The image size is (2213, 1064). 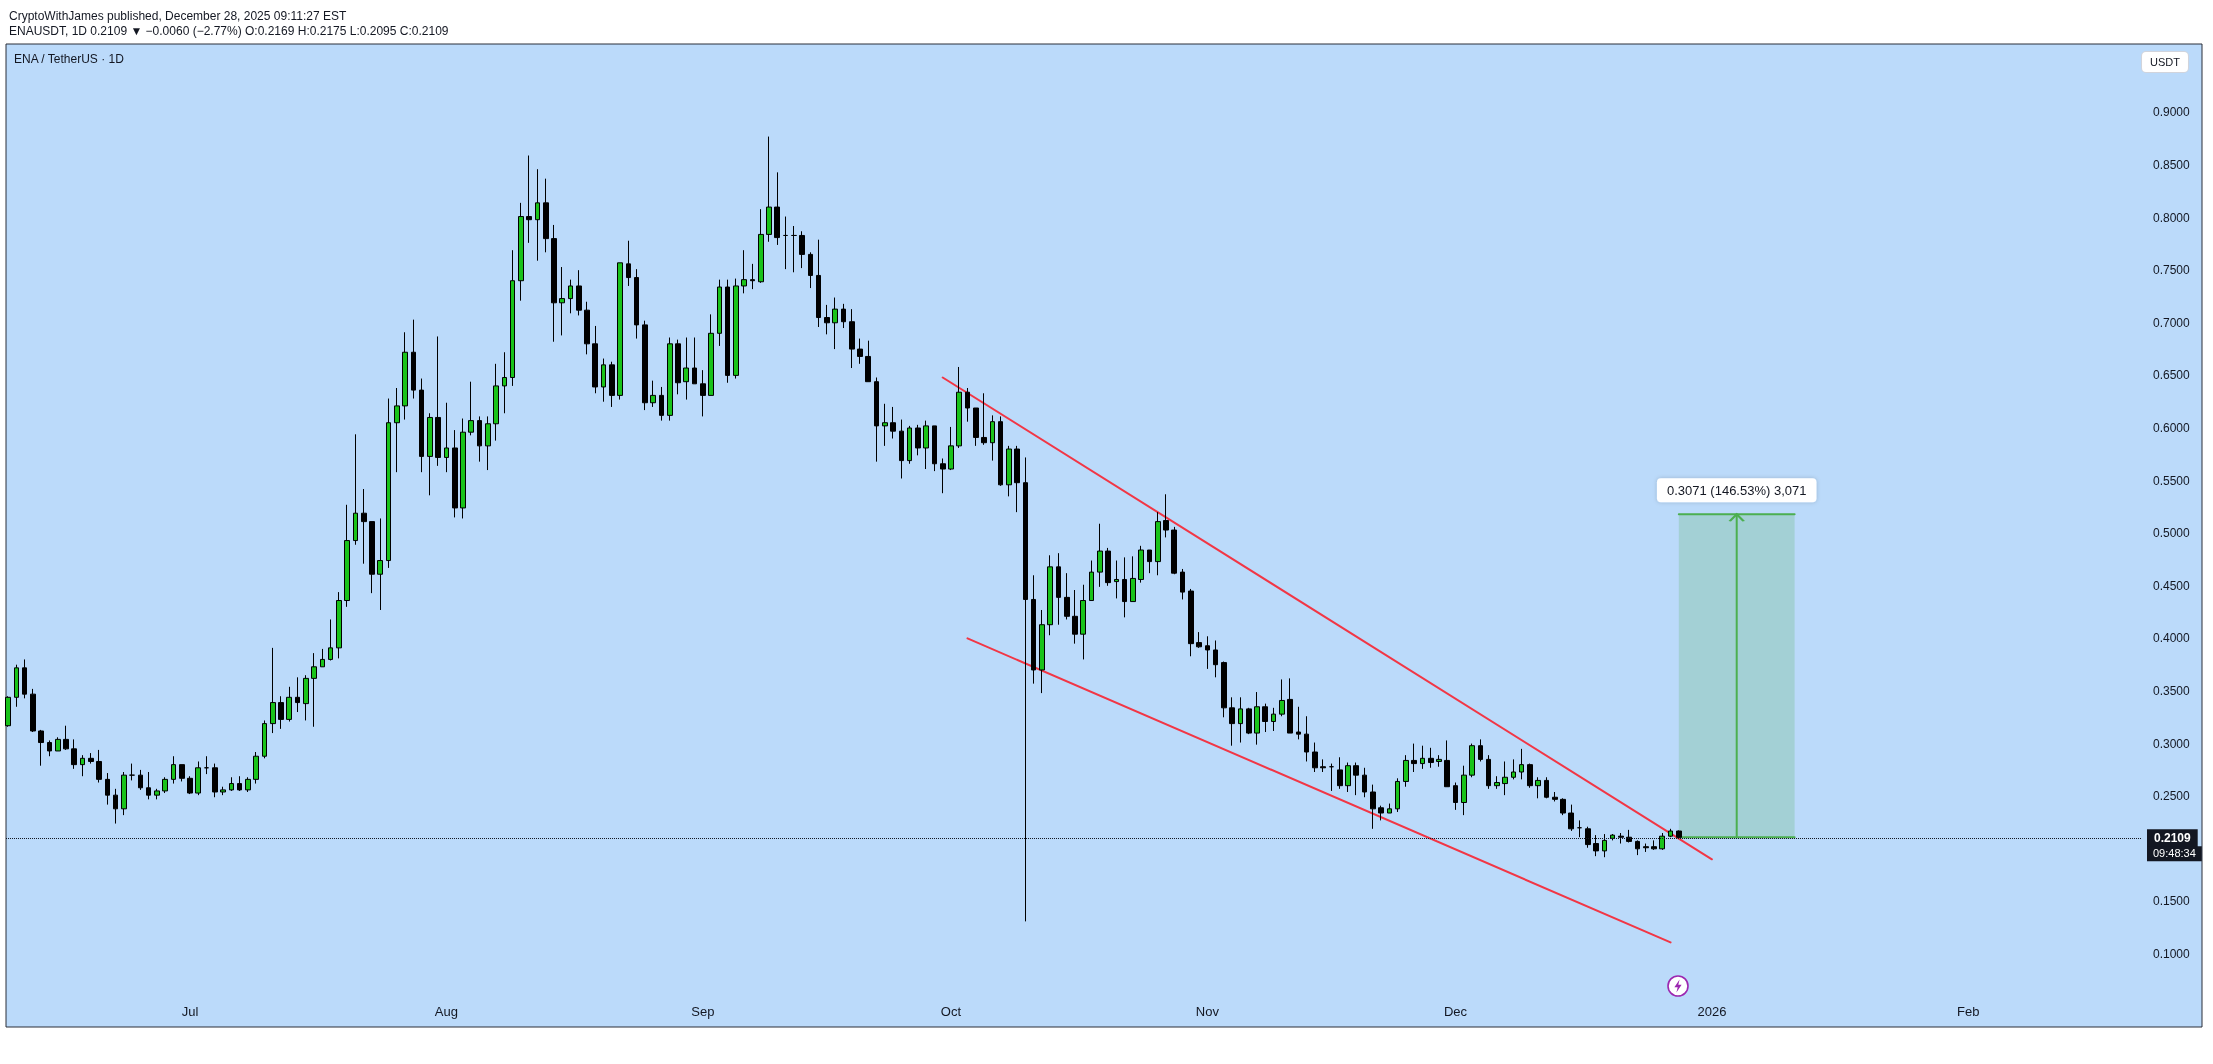 I want to click on y-tick-label: 0.2500, so click(x=2172, y=796).